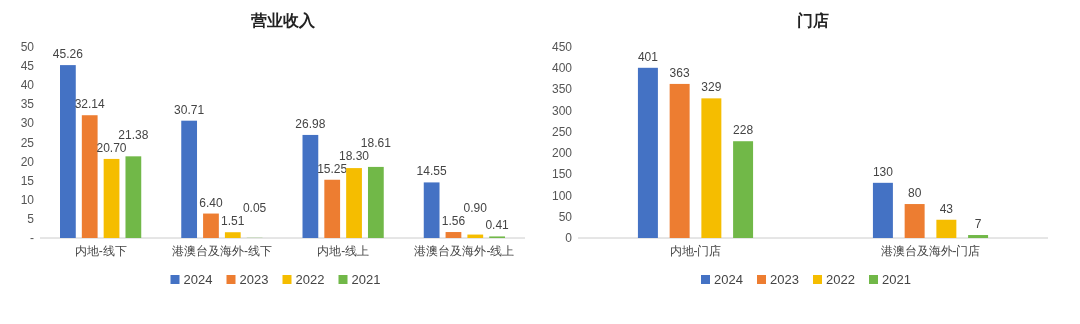 The height and width of the screenshot is (324, 1080). Describe the element at coordinates (32, 238) in the screenshot. I see `y-tick-label: -` at that location.